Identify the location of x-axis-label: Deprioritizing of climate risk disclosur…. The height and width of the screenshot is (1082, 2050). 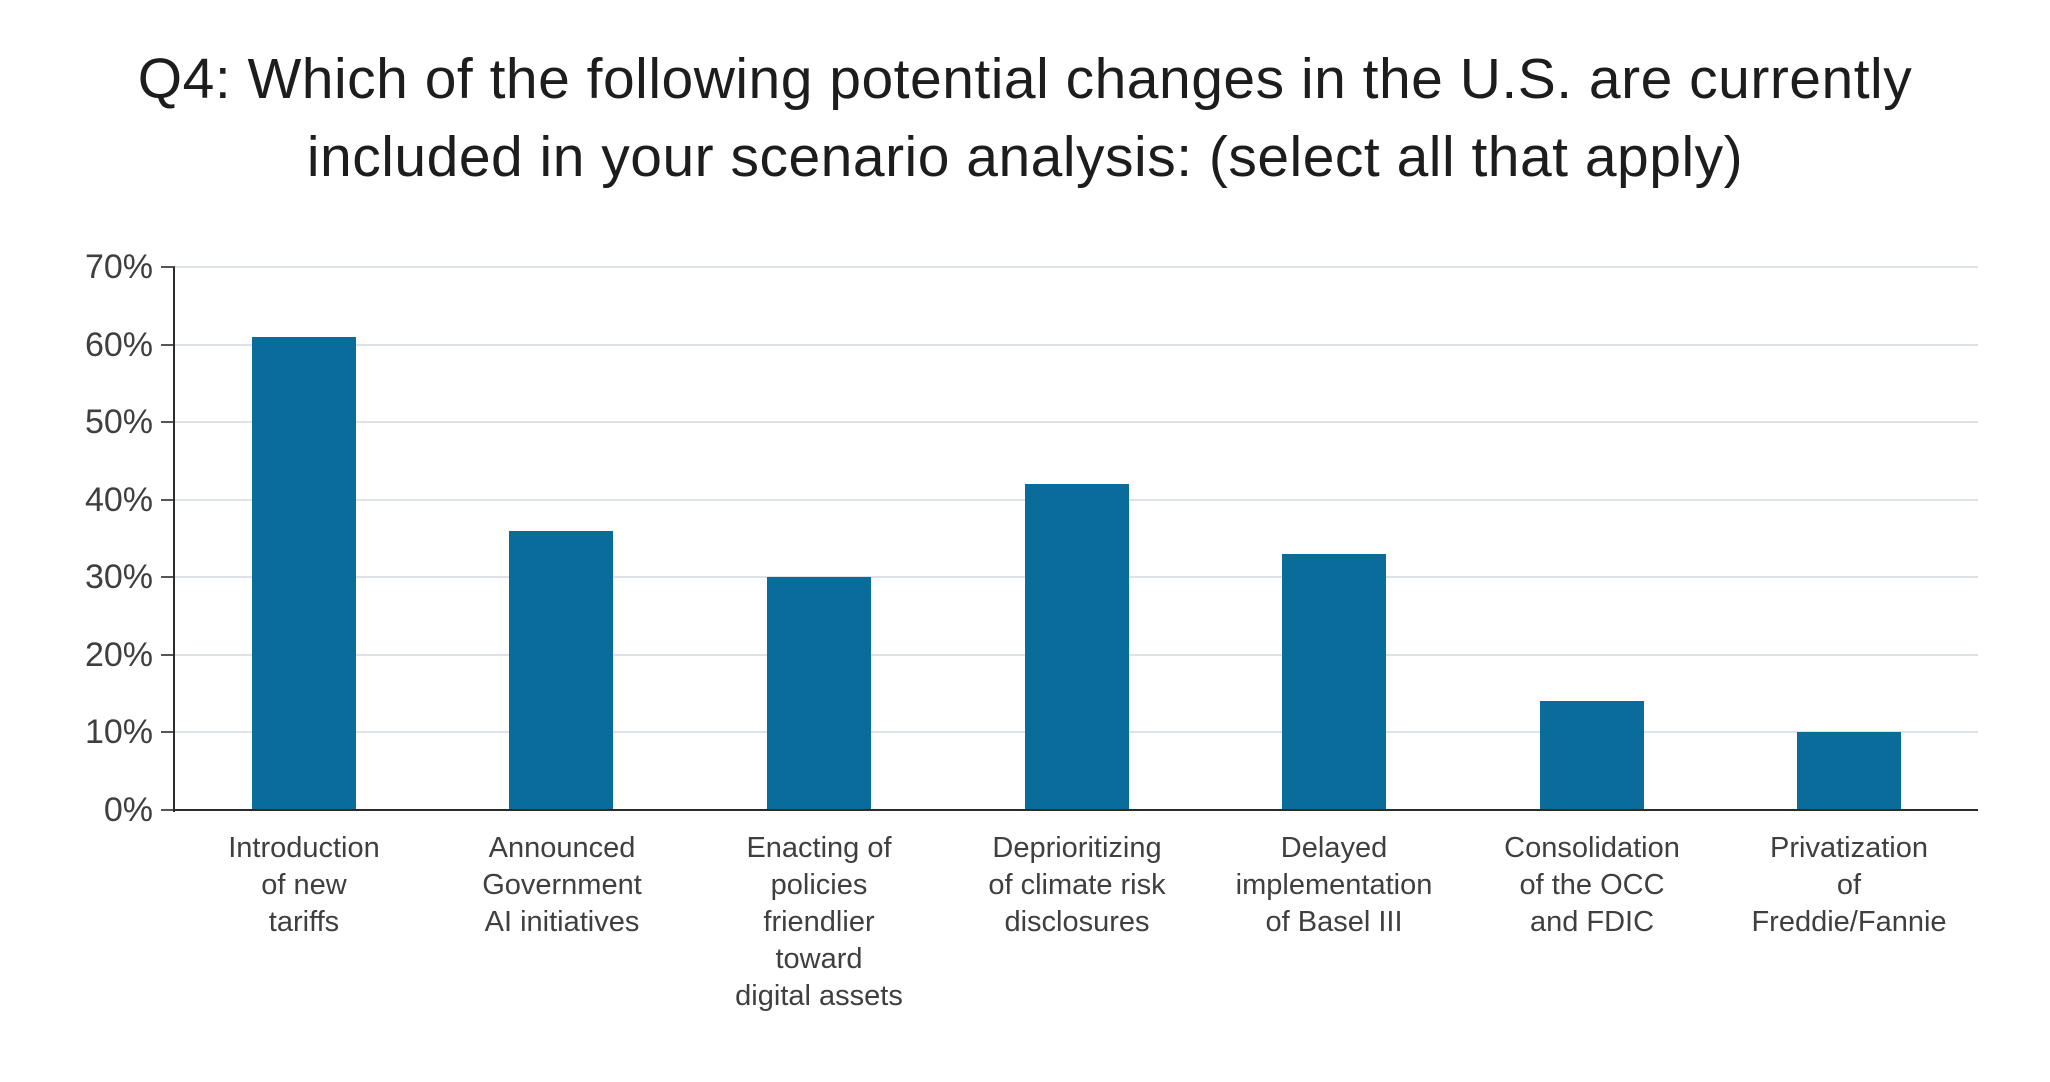
(1077, 885).